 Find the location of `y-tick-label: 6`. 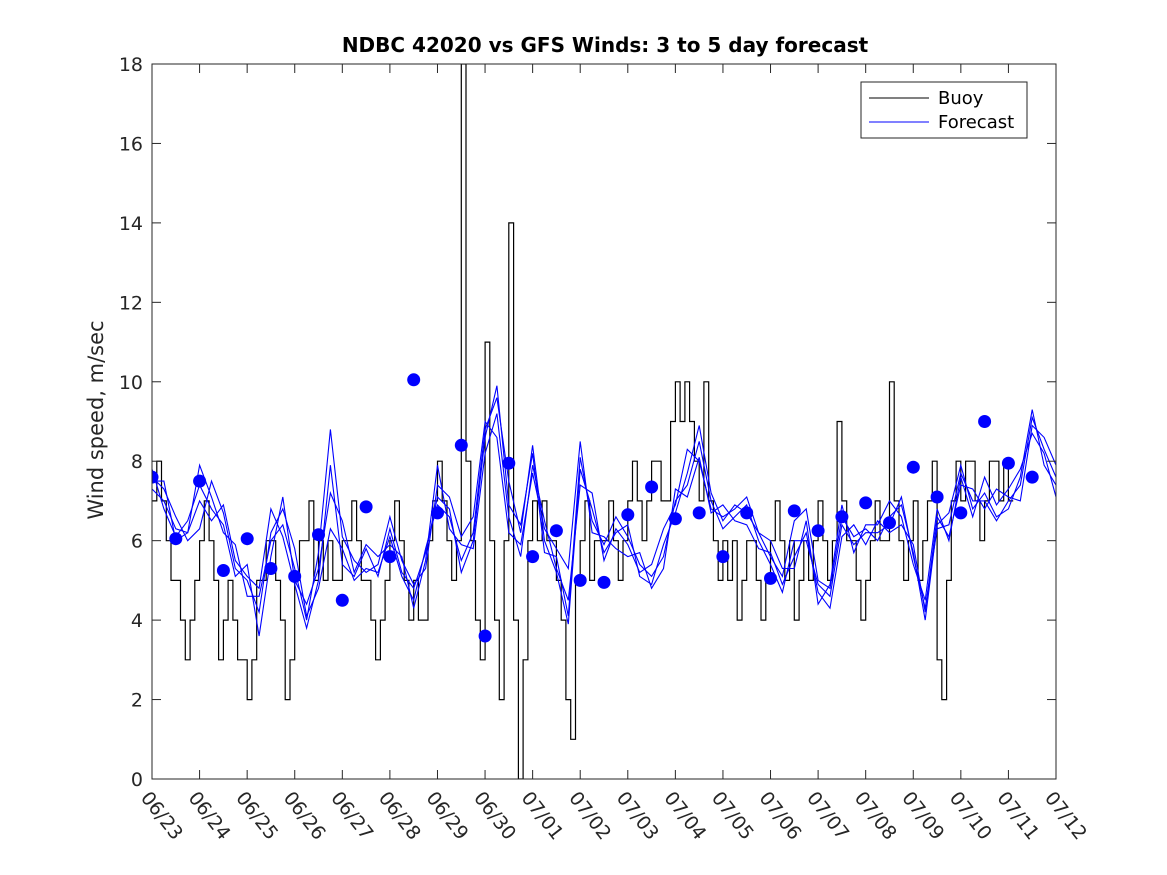

y-tick-label: 6 is located at coordinates (137, 542).